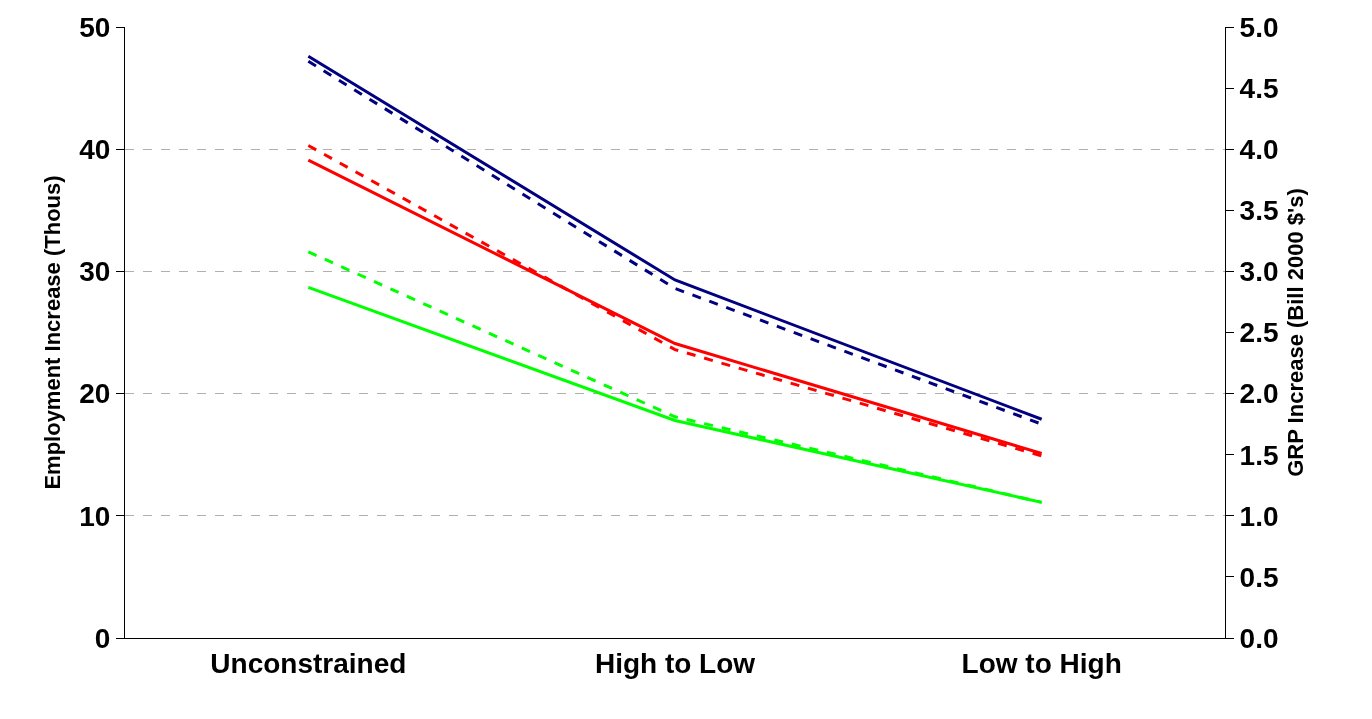 This screenshot has width=1372, height=719. Describe the element at coordinates (1259, 638) in the screenshot. I see `y2-tick-label: 0.0` at that location.